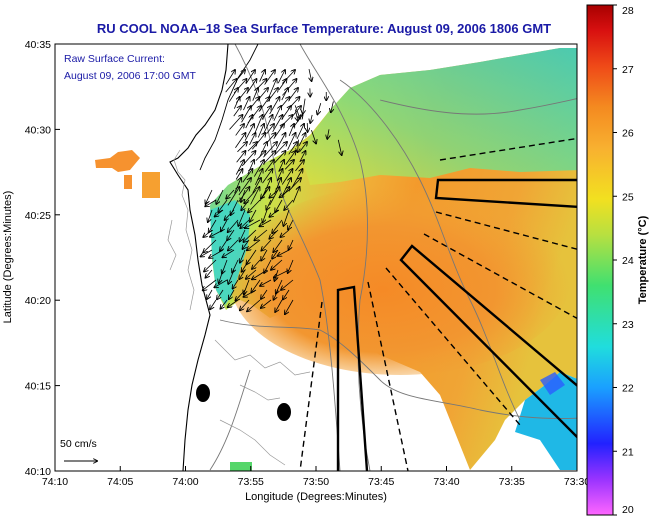 The height and width of the screenshot is (518, 651). Describe the element at coordinates (628, 197) in the screenshot. I see `colorbar-tick-label: 25` at that location.